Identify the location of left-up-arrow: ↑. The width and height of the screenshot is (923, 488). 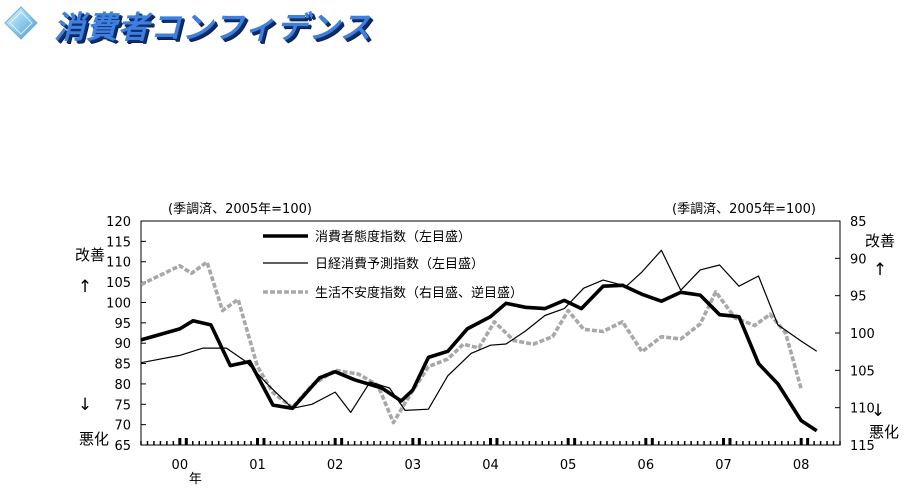
(85, 287).